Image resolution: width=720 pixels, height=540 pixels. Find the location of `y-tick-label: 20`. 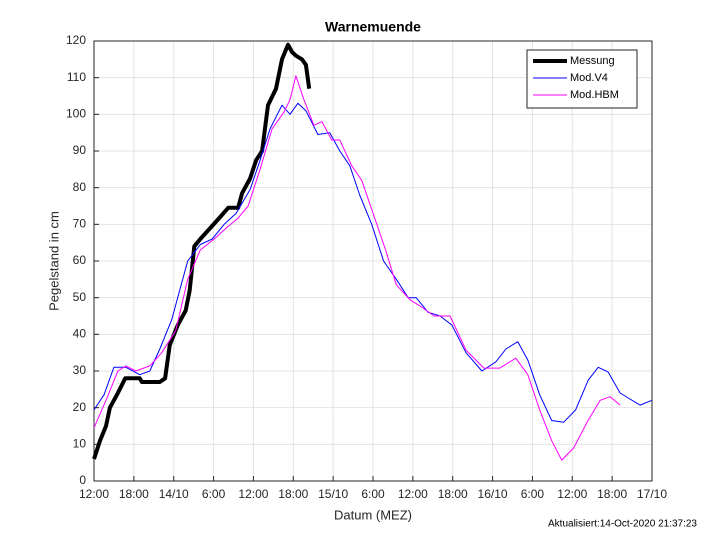

y-tick-label: 20 is located at coordinates (80, 407).